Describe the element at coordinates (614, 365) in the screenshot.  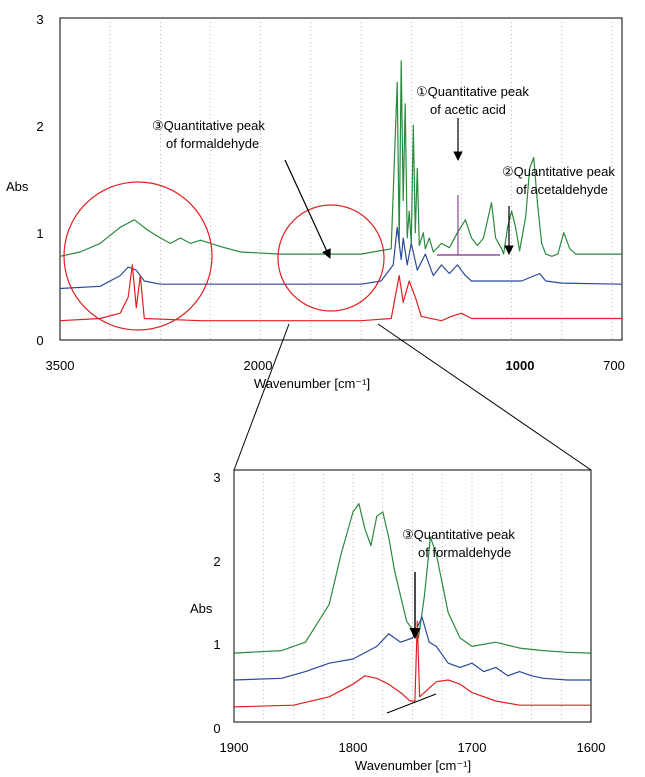
I see `top-x-tick-label: 700` at that location.